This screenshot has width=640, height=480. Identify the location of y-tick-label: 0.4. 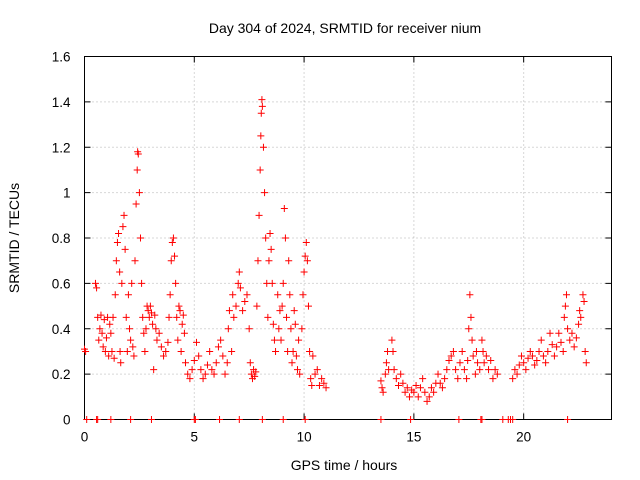
(61, 329).